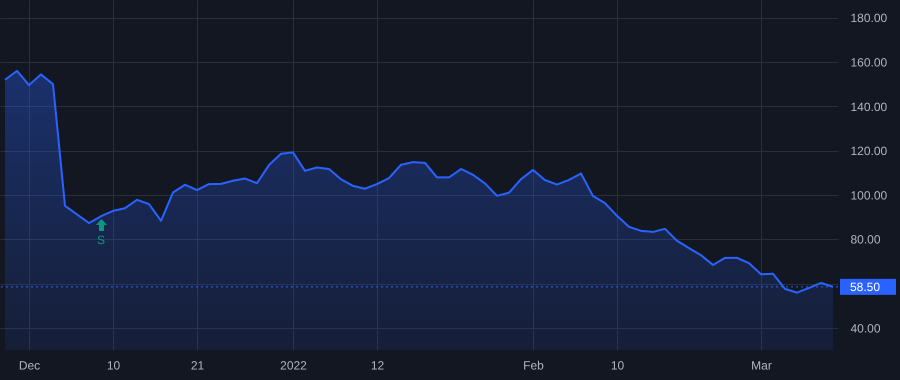 The width and height of the screenshot is (900, 380). I want to click on y-tick-label: 40.00, so click(865, 328).